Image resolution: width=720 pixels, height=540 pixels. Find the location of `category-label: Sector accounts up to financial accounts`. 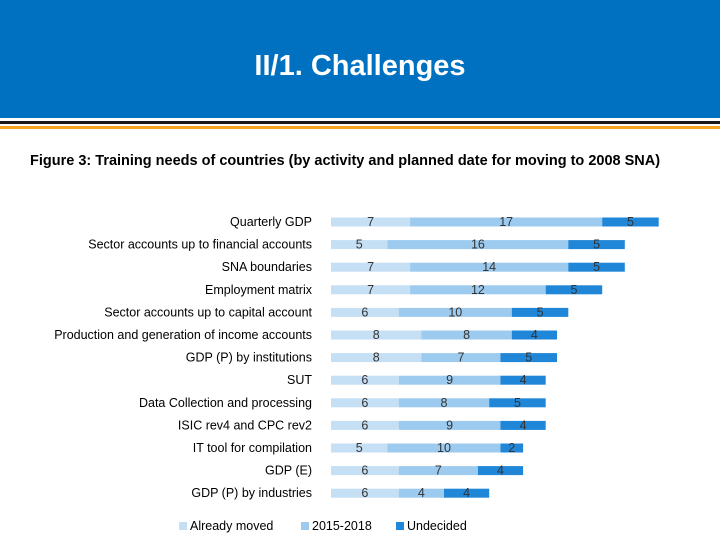

category-label: Sector accounts up to financial accounts is located at coordinates (200, 245).